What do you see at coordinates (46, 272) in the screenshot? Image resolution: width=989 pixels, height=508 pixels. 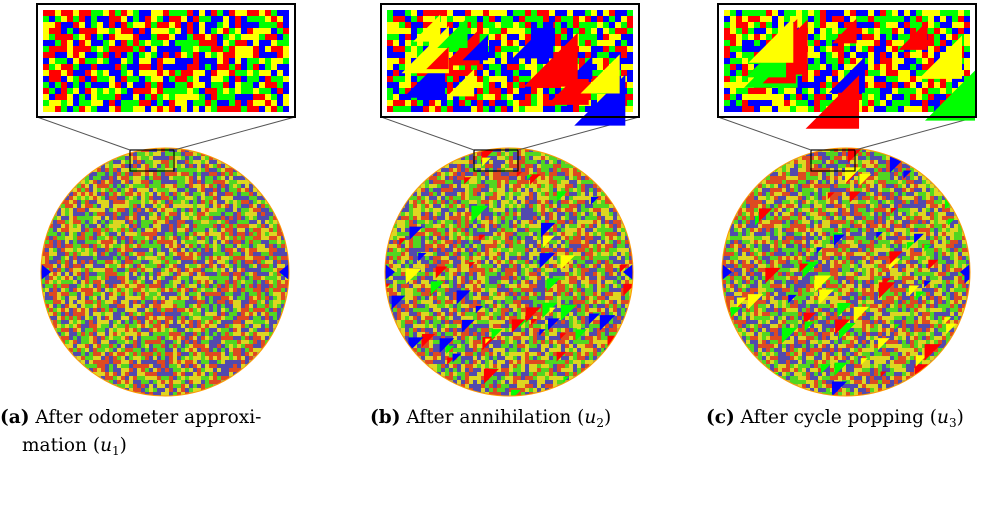 I see `edge-marker-left` at bounding box center [46, 272].